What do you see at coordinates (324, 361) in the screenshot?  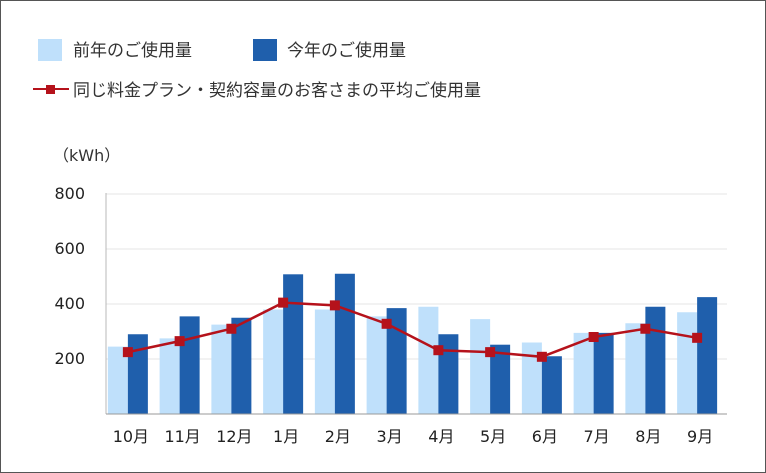 I see `bar-previous-year-feb` at bounding box center [324, 361].